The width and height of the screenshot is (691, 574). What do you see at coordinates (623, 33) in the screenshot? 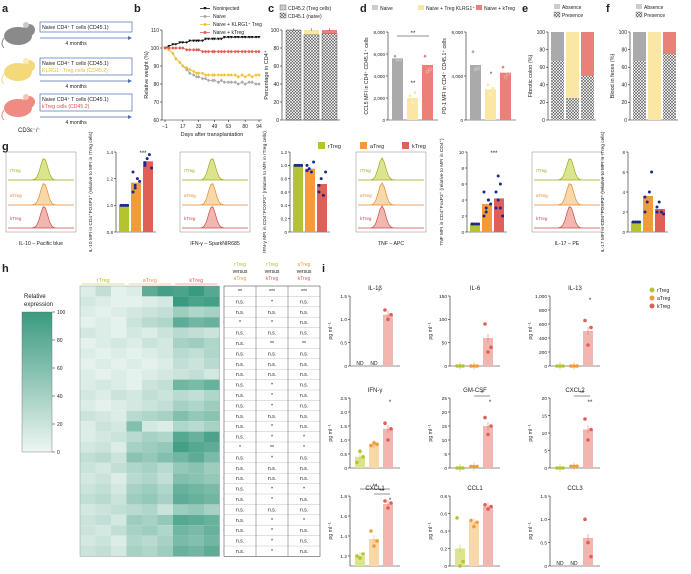
I see `y-tick-label: 100` at bounding box center [623, 33].